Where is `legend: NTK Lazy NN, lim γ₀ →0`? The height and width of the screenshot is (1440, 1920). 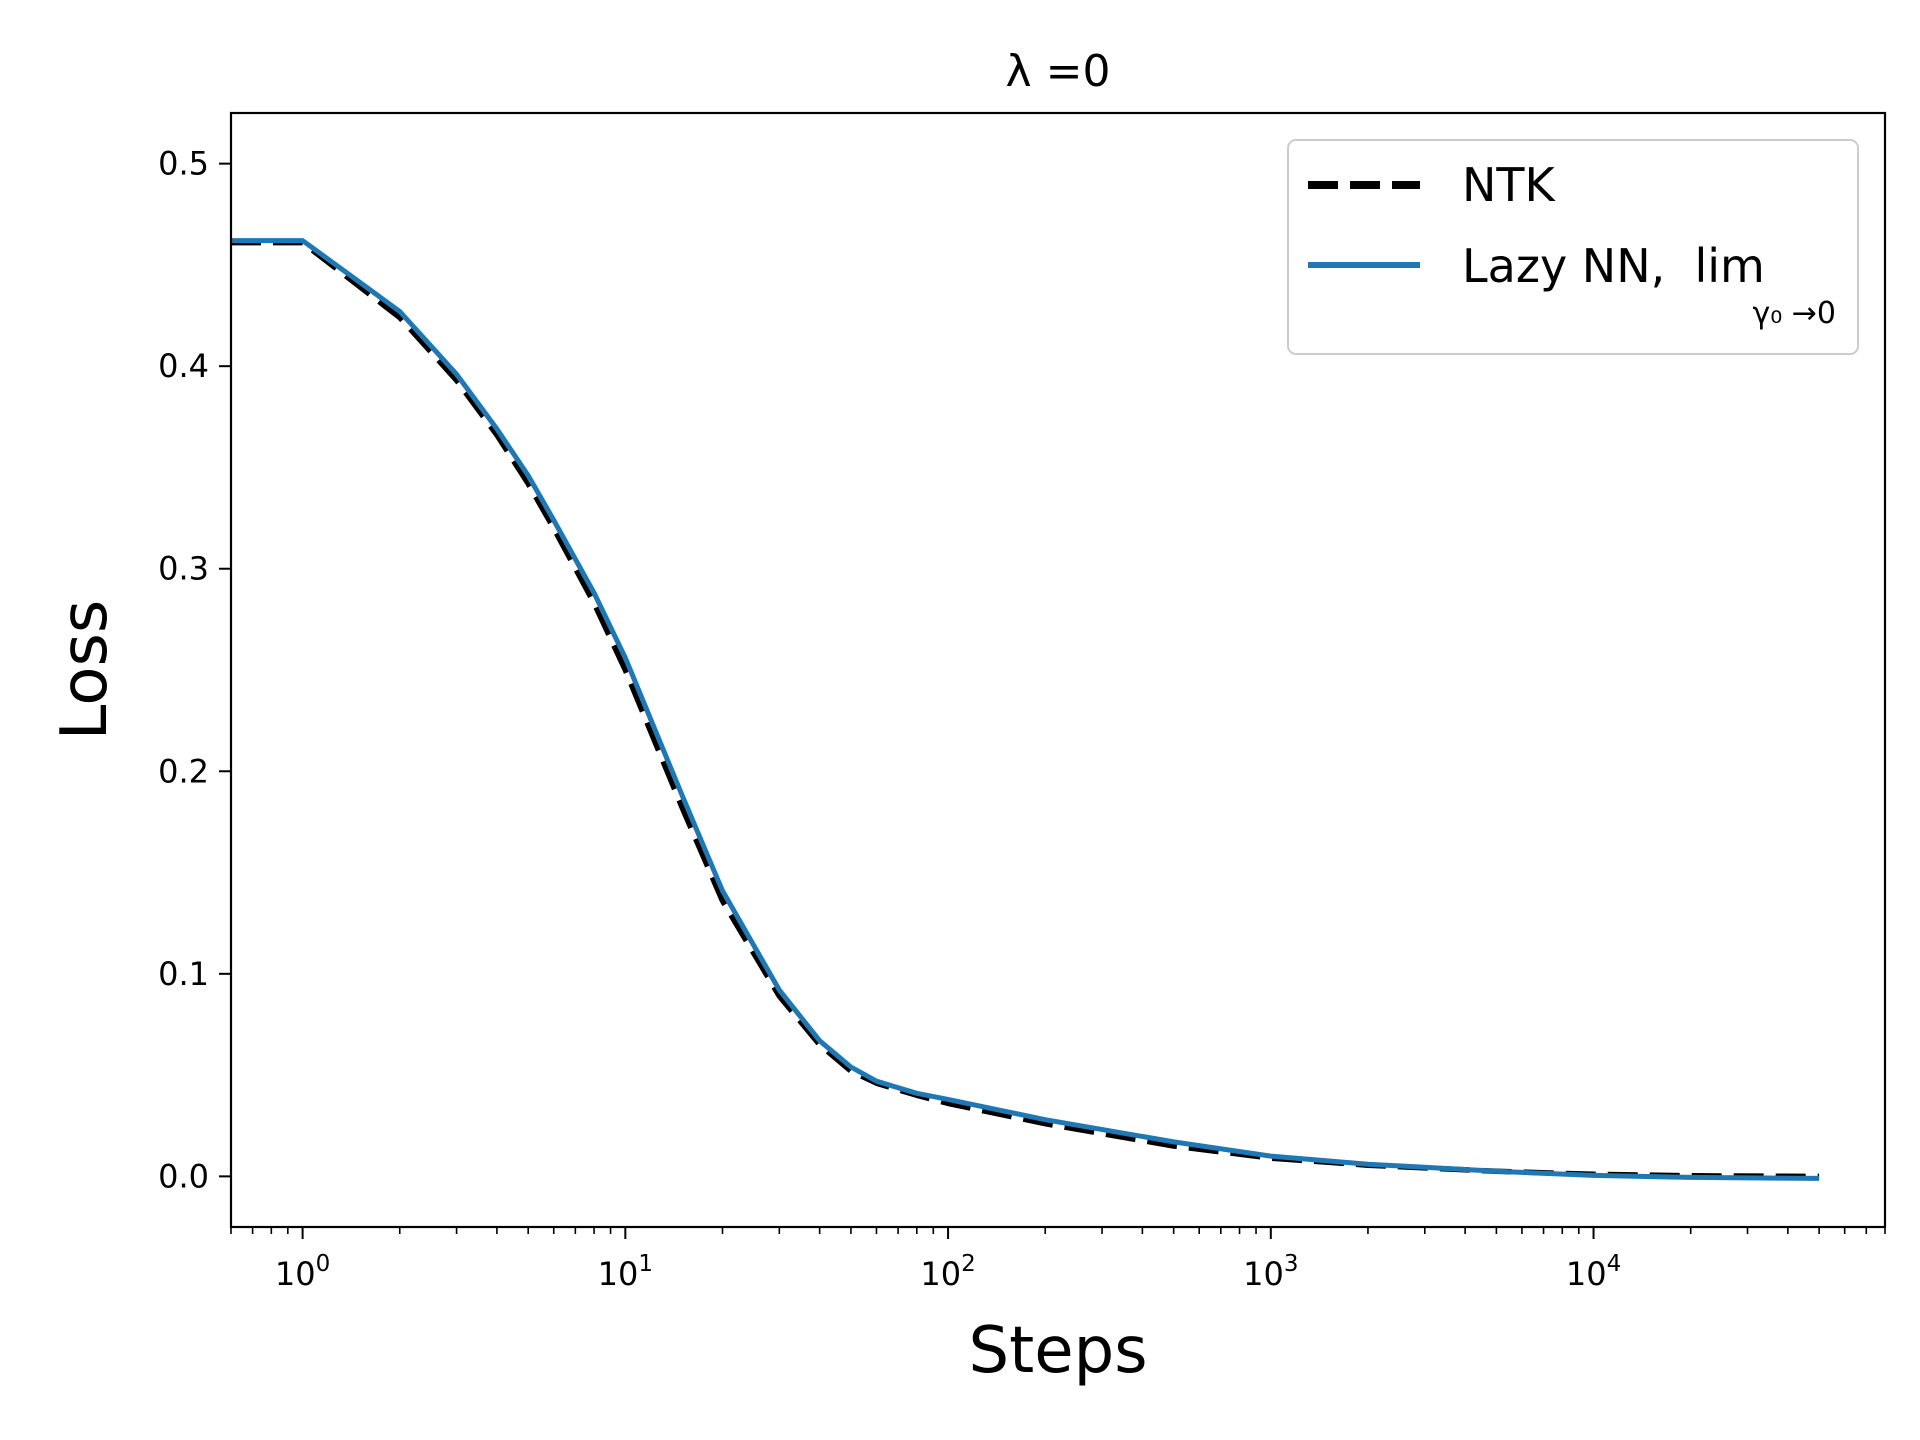 legend: NTK Lazy NN, lim γ₀ →0 is located at coordinates (1573, 247).